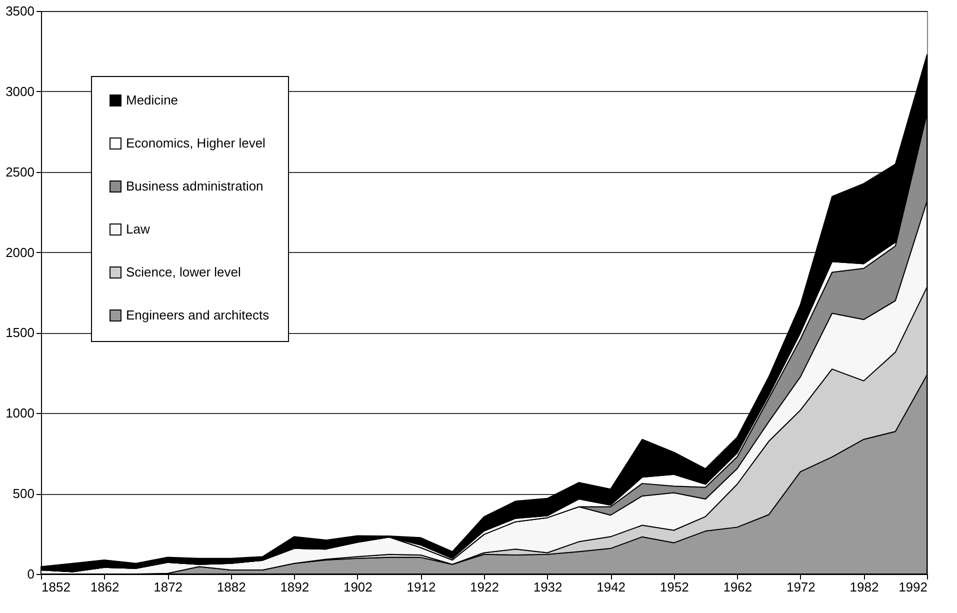  What do you see at coordinates (20, 91) in the screenshot?
I see `y-tick-label: 3000` at bounding box center [20, 91].